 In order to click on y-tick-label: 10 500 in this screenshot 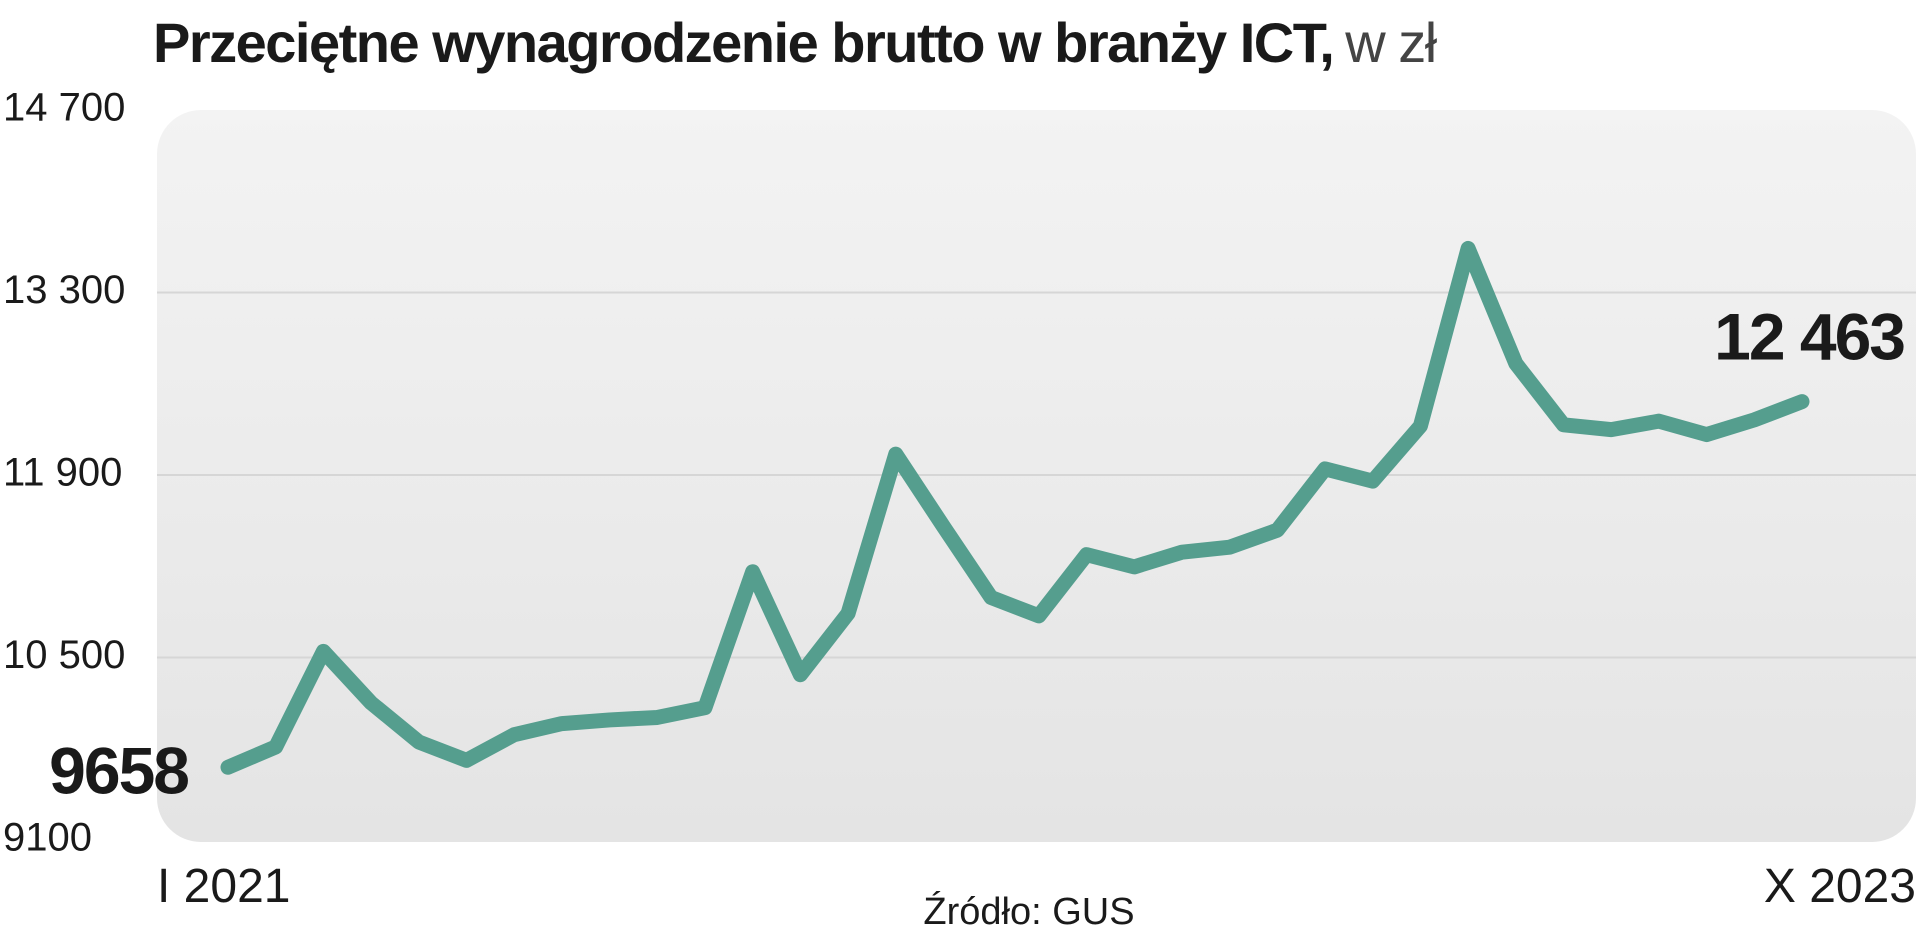, I will do `click(64, 655)`.